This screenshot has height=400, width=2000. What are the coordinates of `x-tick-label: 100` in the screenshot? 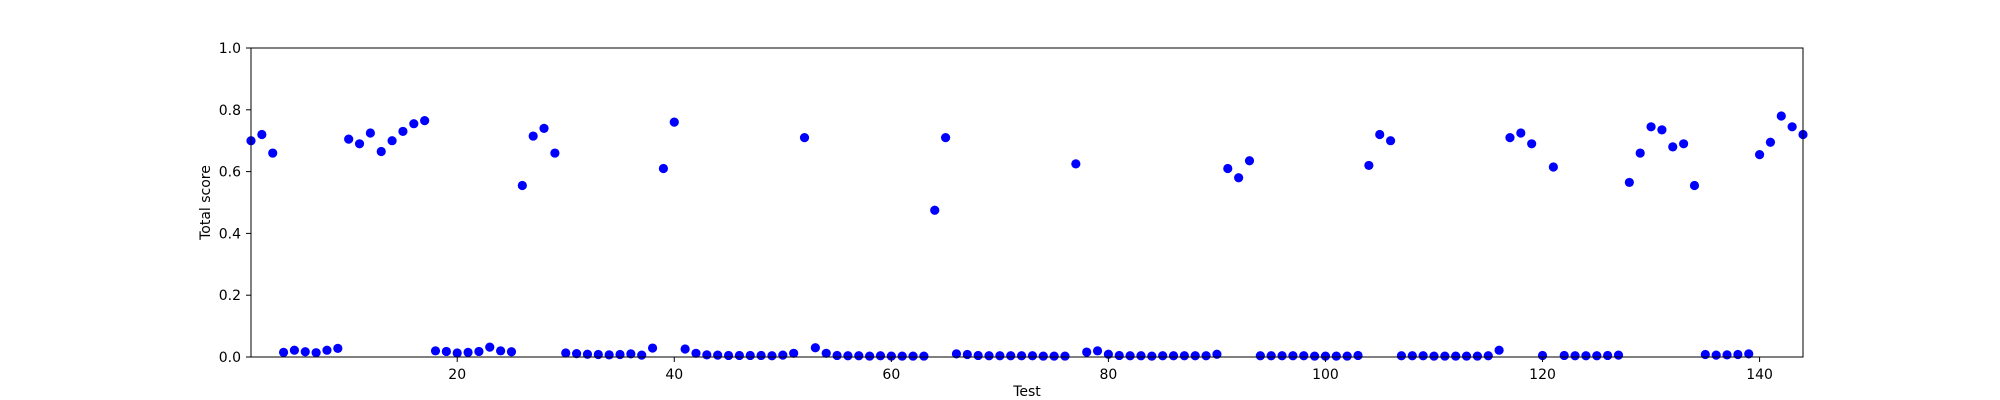 It's located at (1325, 375).